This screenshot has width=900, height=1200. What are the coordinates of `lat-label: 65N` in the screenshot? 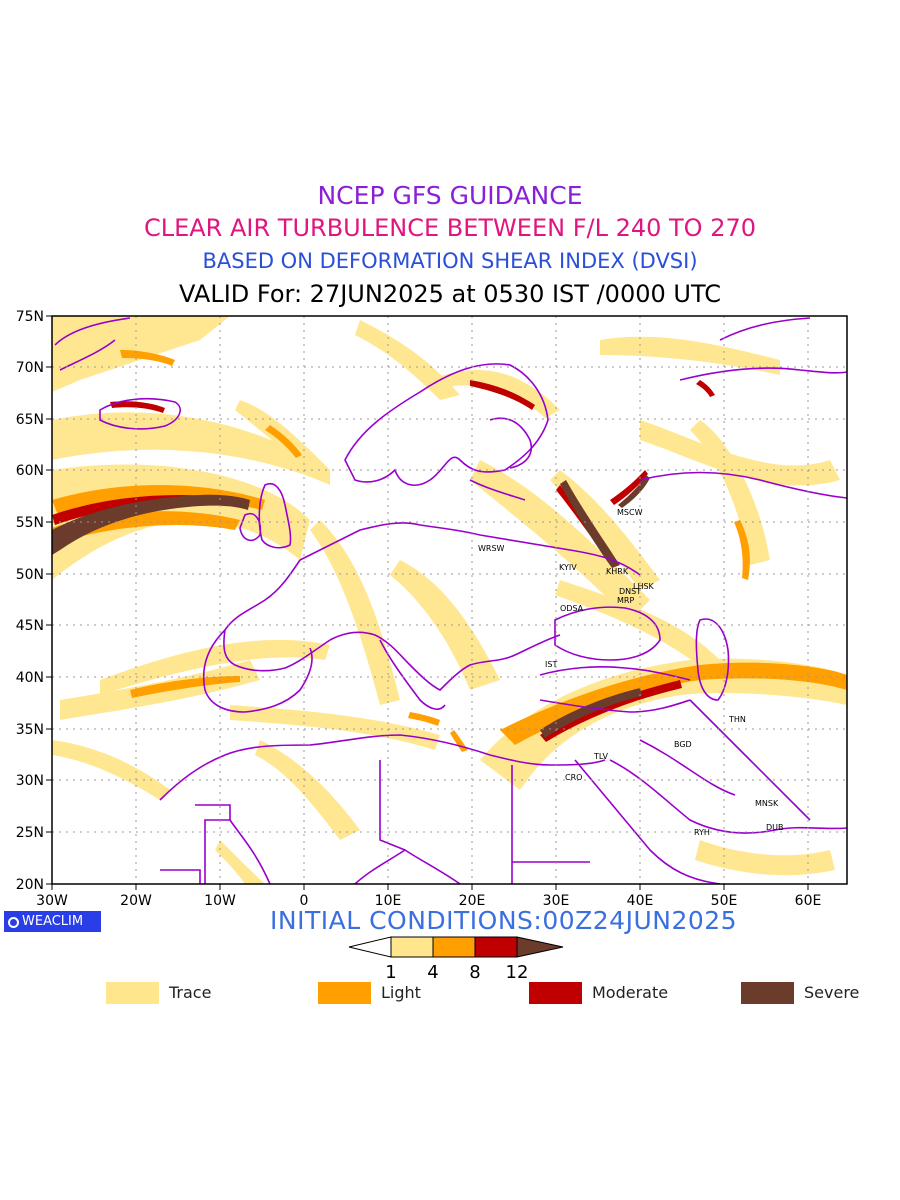 It's located at (30, 420).